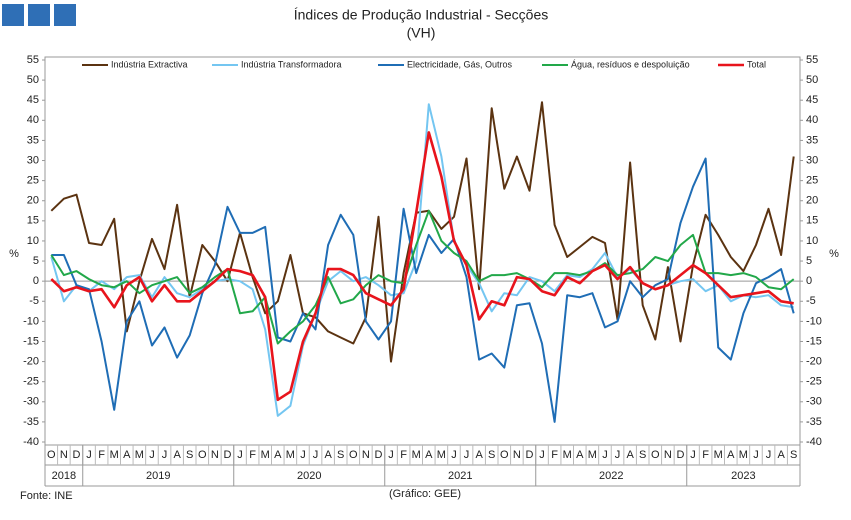 The image size is (851, 520). Describe the element at coordinates (158, 476) in the screenshot. I see `year-label: 2019` at that location.